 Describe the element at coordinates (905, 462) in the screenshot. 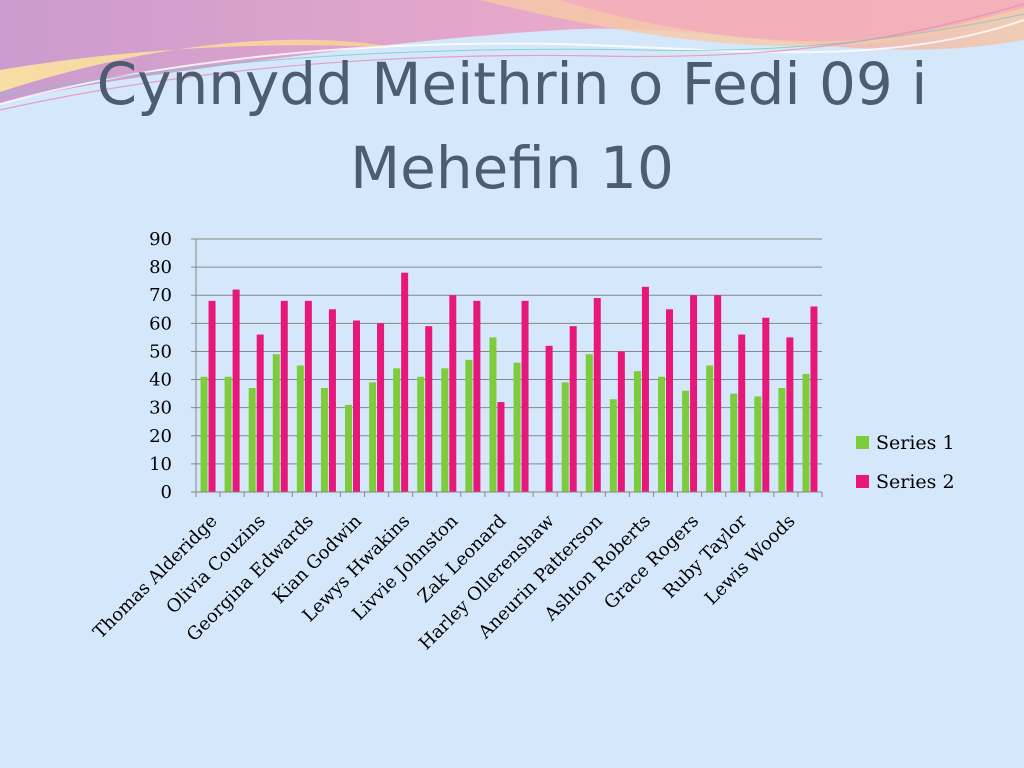

I see `legend: Series 1 Series 2` at that location.